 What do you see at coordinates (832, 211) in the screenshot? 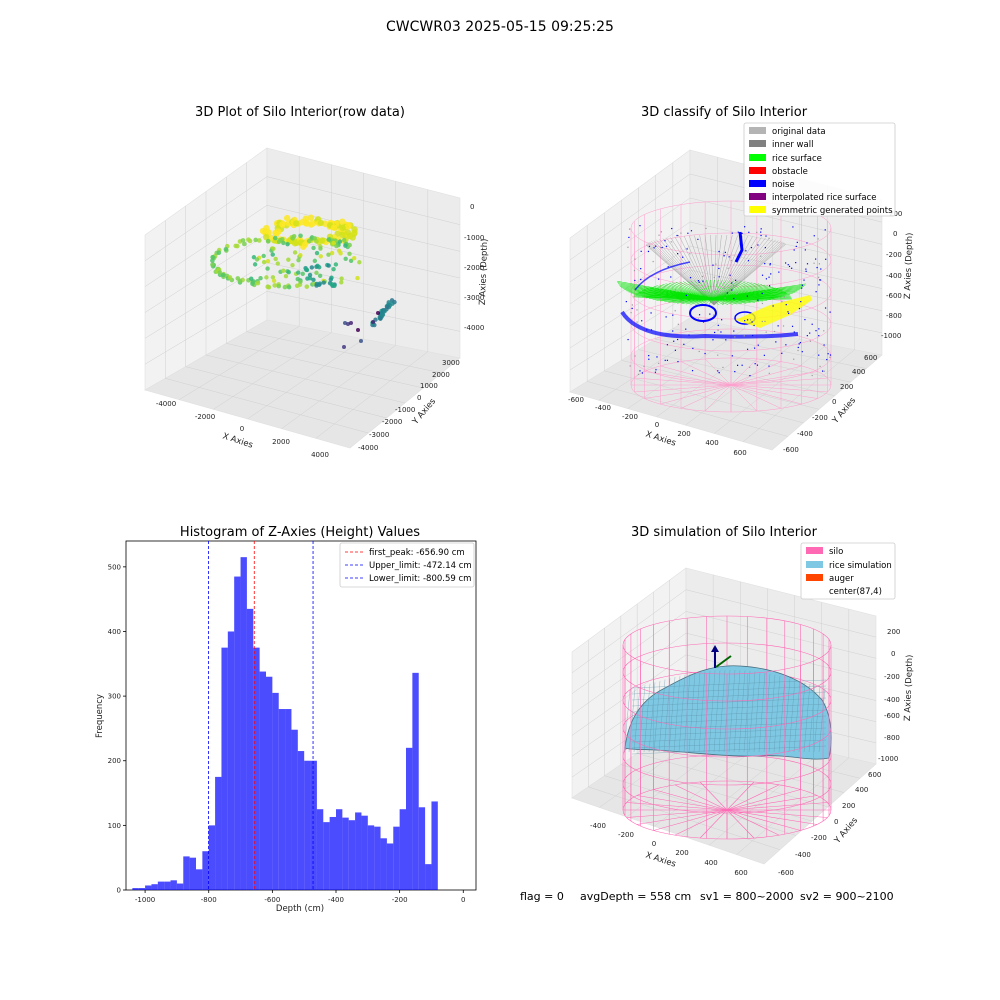
I see `legend-label: symmetric generated points` at bounding box center [832, 211].